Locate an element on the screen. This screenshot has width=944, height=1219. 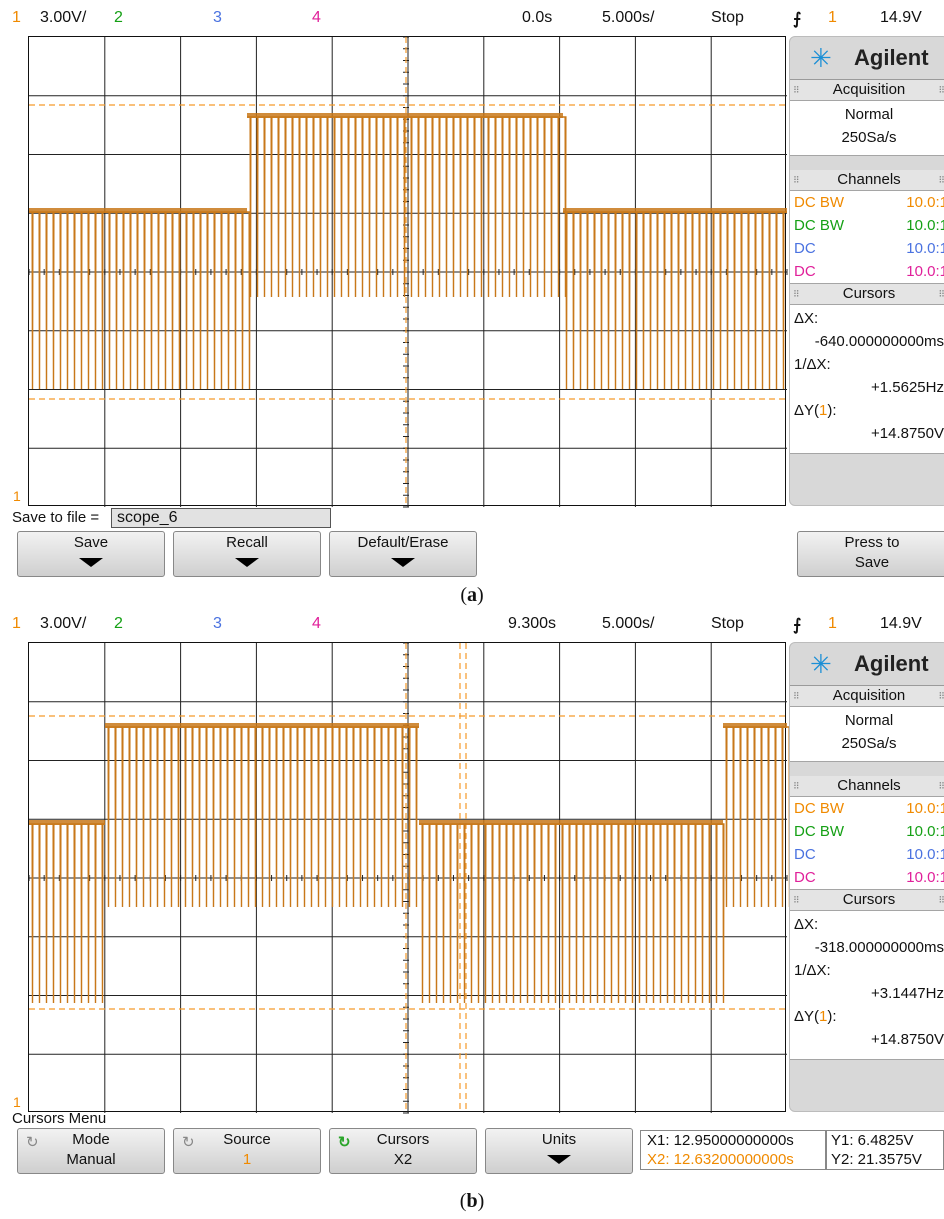
filename-field: scope_6 is located at coordinates (221, 518).